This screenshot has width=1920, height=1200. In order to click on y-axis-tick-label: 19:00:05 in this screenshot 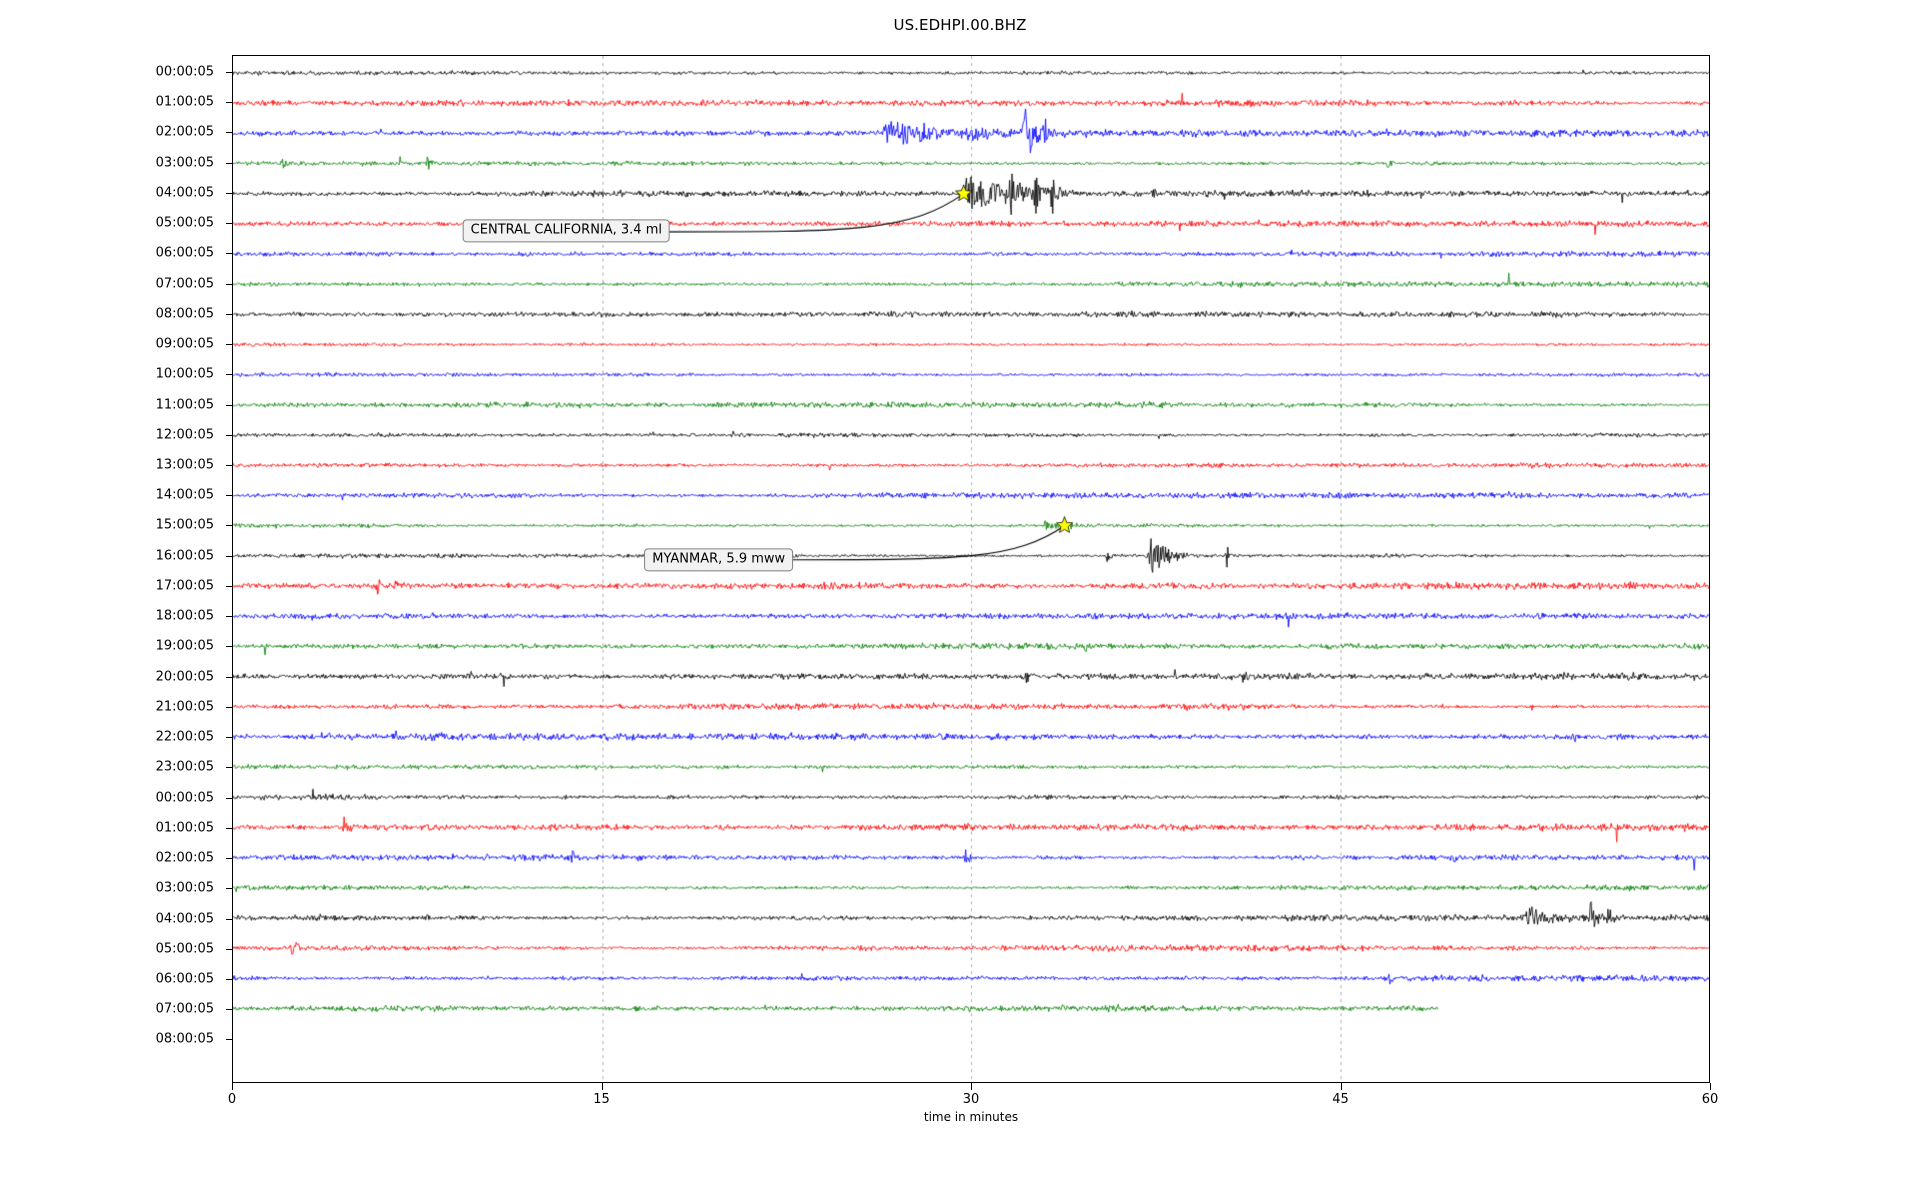, I will do `click(184, 646)`.